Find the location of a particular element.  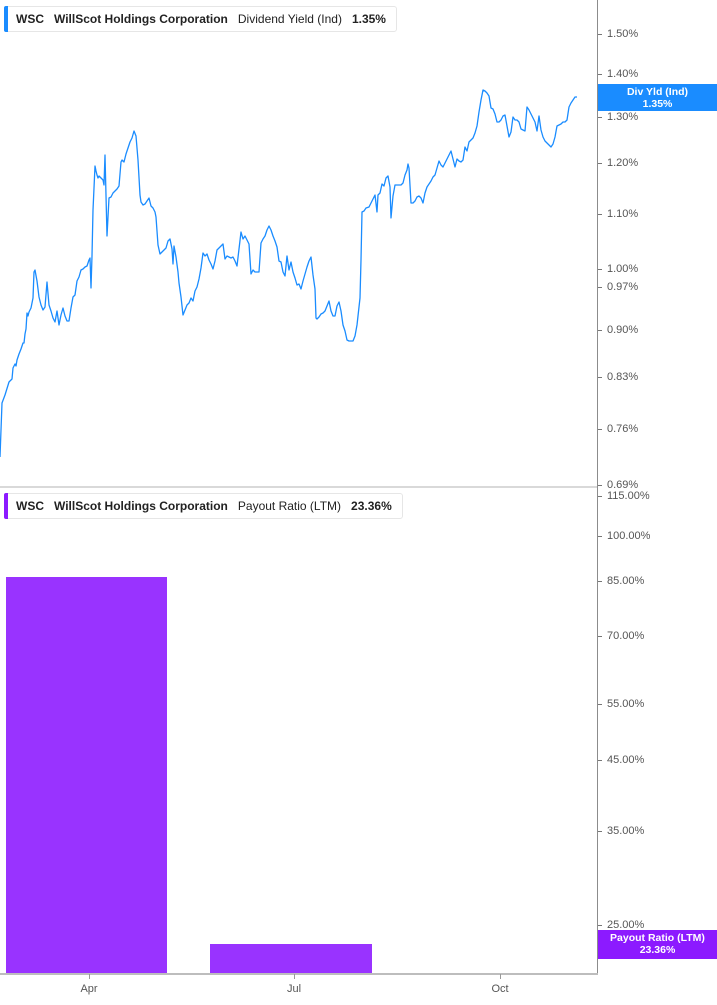

y-tick-label: 100.00% is located at coordinates (624, 536).